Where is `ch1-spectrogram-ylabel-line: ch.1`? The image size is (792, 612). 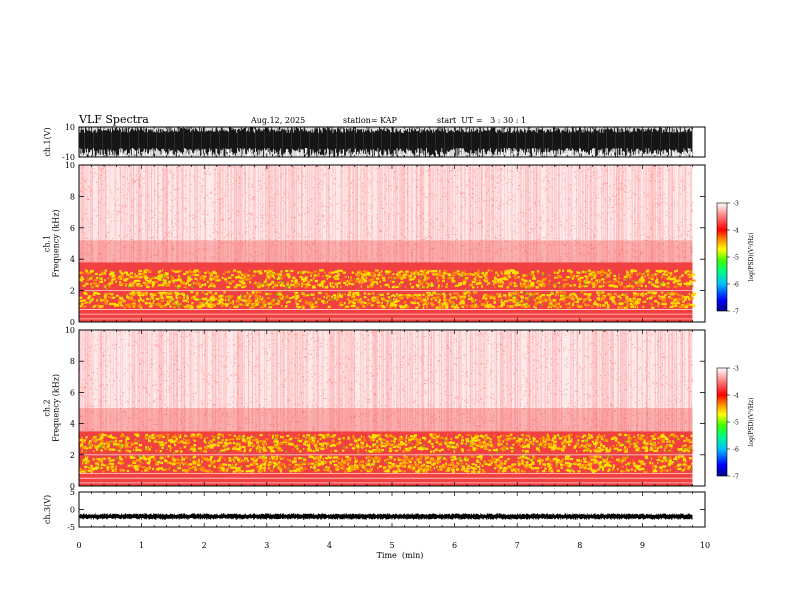 ch1-spectrogram-ylabel-line: ch.1 is located at coordinates (47, 243).